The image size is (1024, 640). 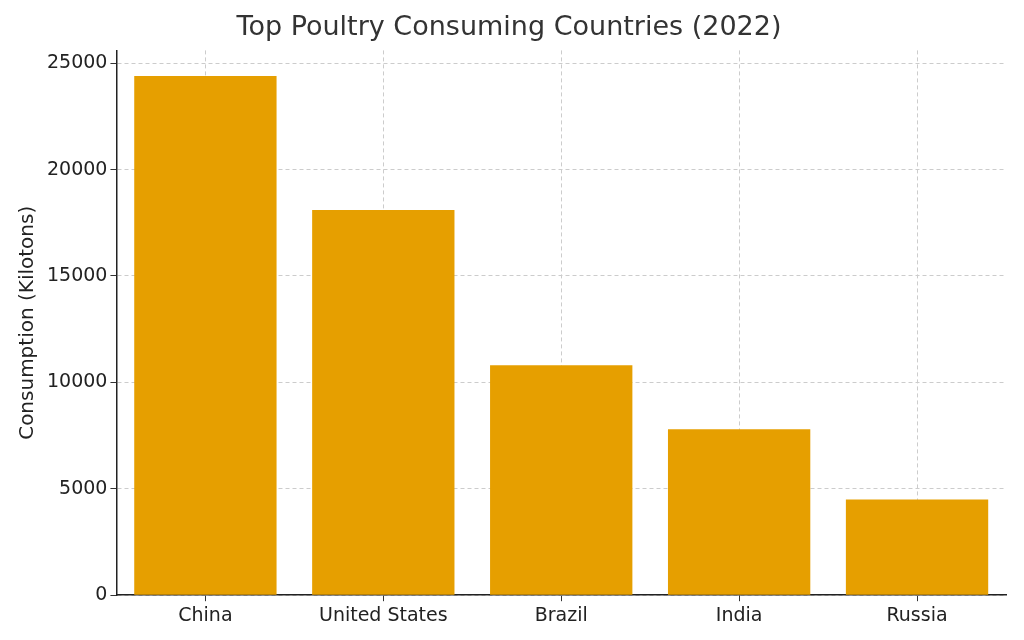 What do you see at coordinates (77, 61) in the screenshot?
I see `y-tick-label: 25000` at bounding box center [77, 61].